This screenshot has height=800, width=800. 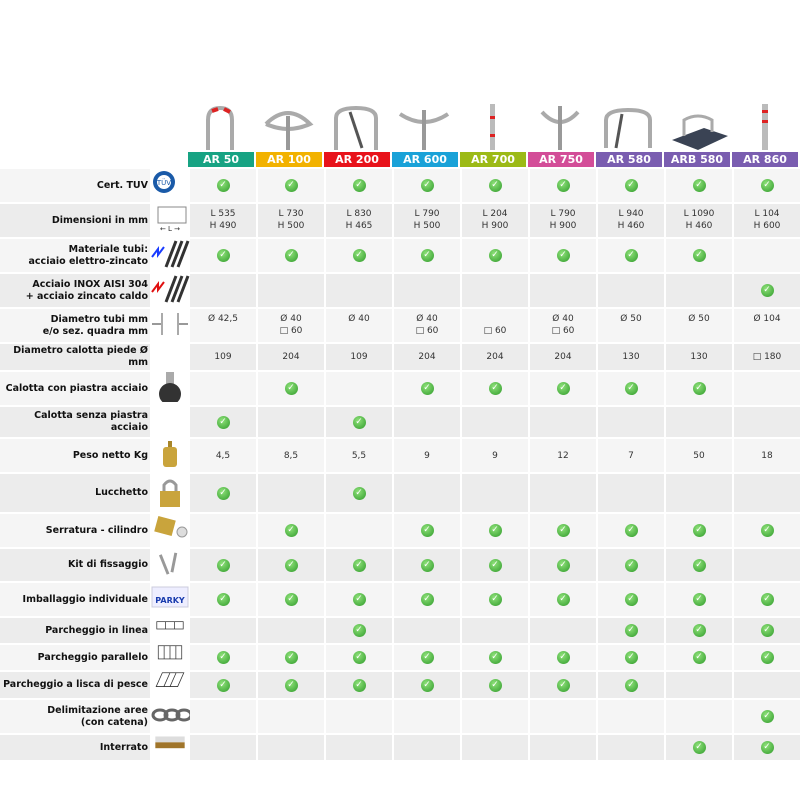 I want to click on value-cell: 50, so click(x=699, y=456).